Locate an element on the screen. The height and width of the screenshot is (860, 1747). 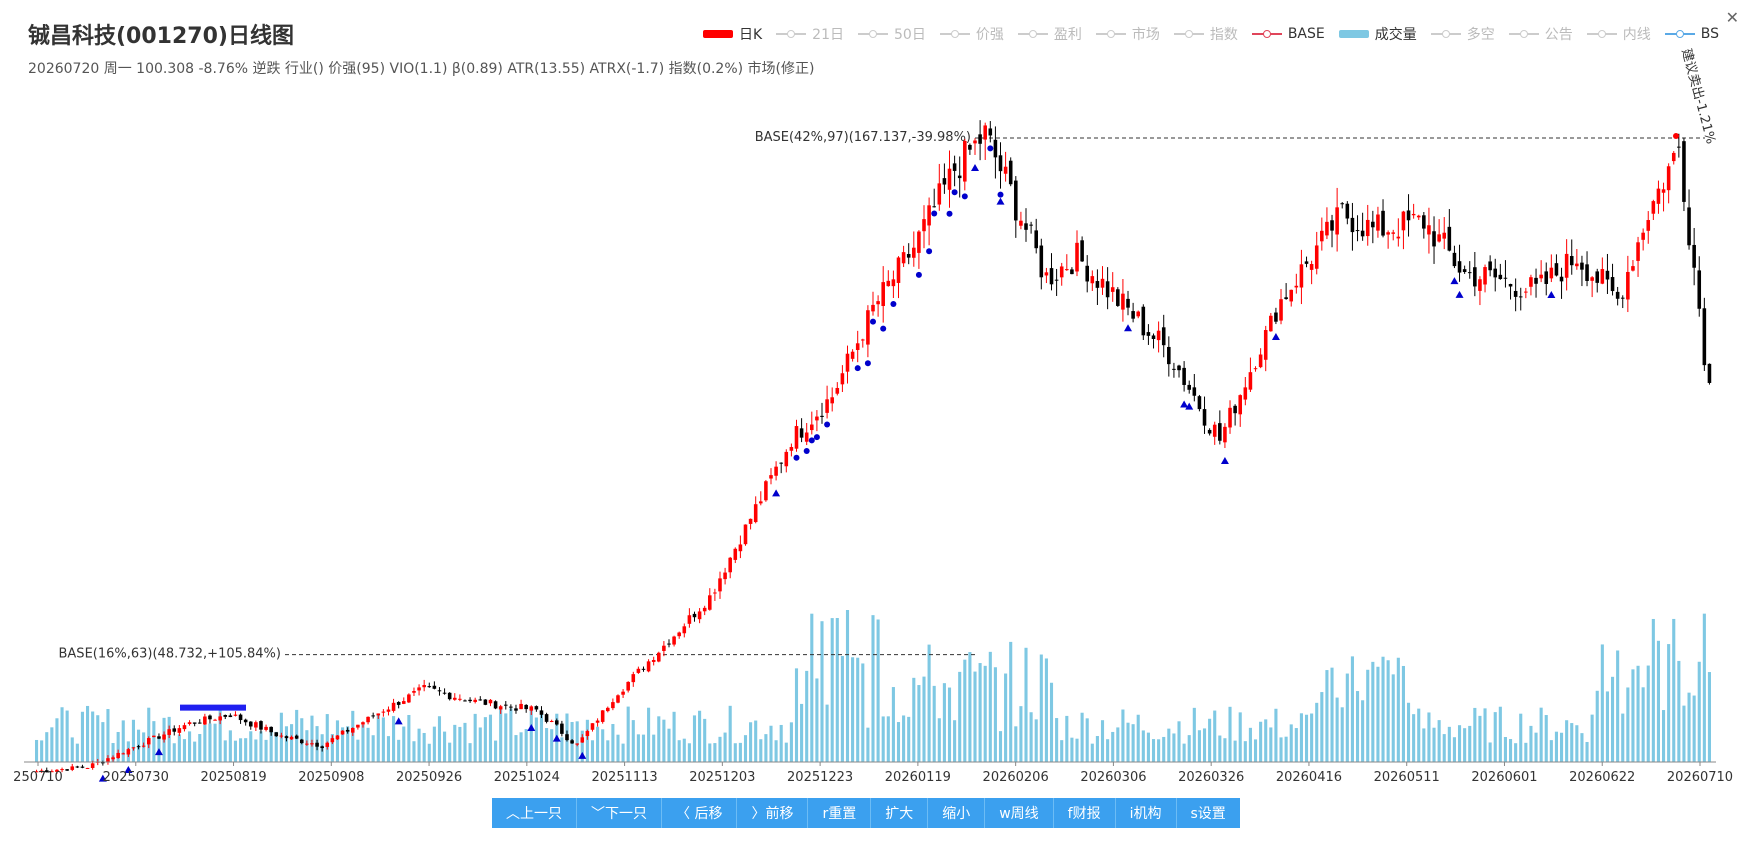
move-back-button: 〈 后移 is located at coordinates (700, 813).